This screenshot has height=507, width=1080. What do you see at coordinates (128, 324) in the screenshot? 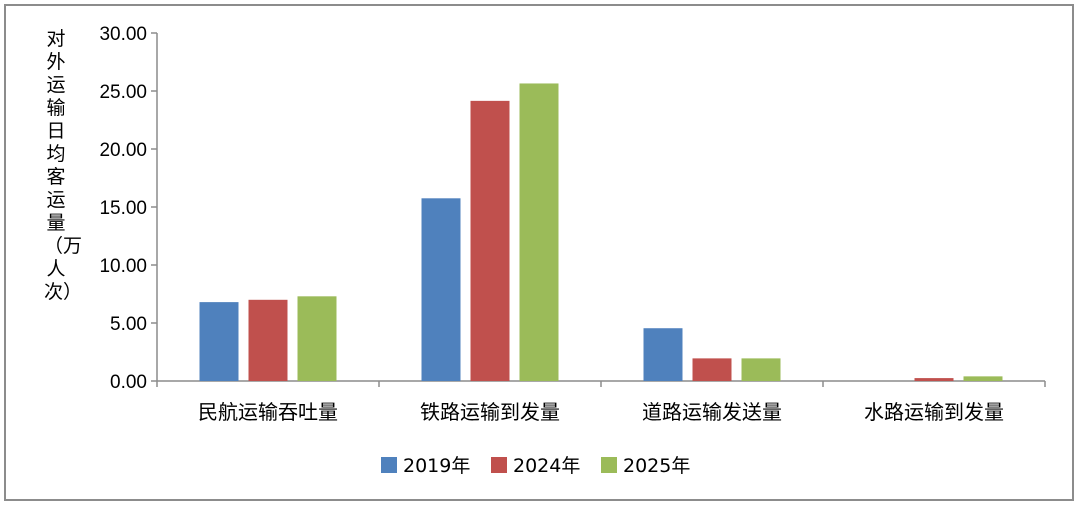
I see `y-tick-label: 5.00` at bounding box center [128, 324].